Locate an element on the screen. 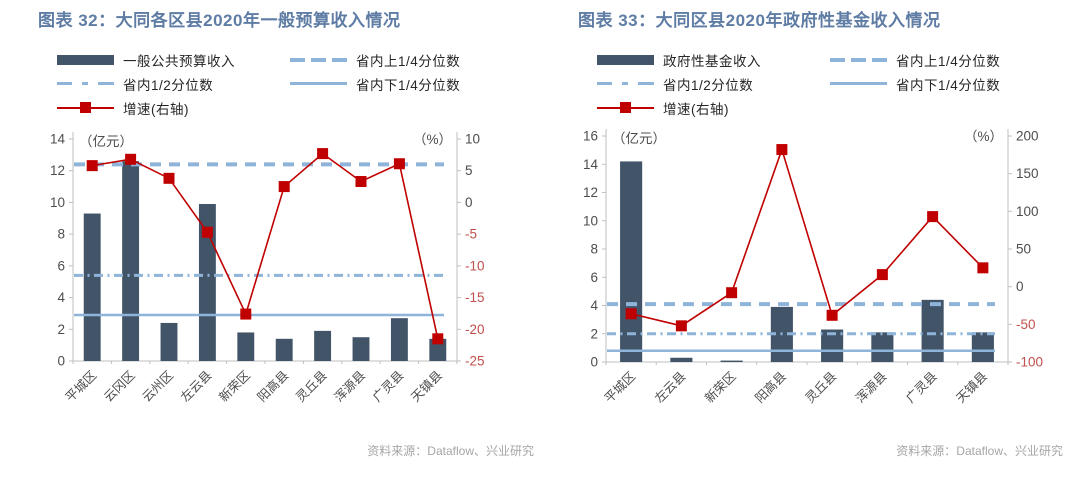 The image size is (1080, 489). svg-text: 14 is located at coordinates (58, 139).